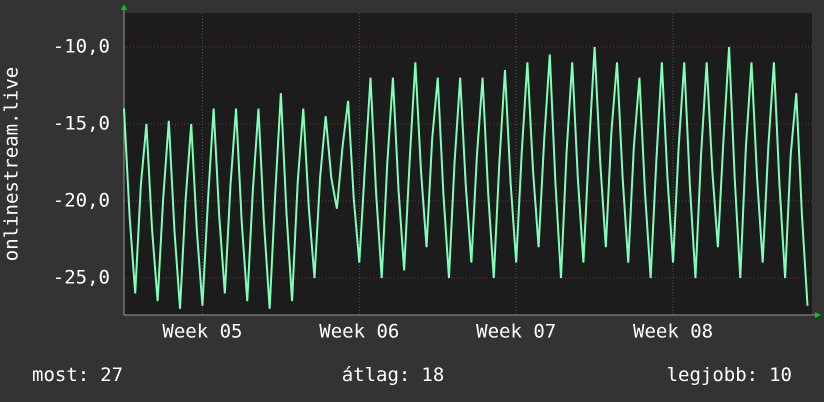  Describe the element at coordinates (60, 375) in the screenshot. I see `stat-label: most:` at that location.